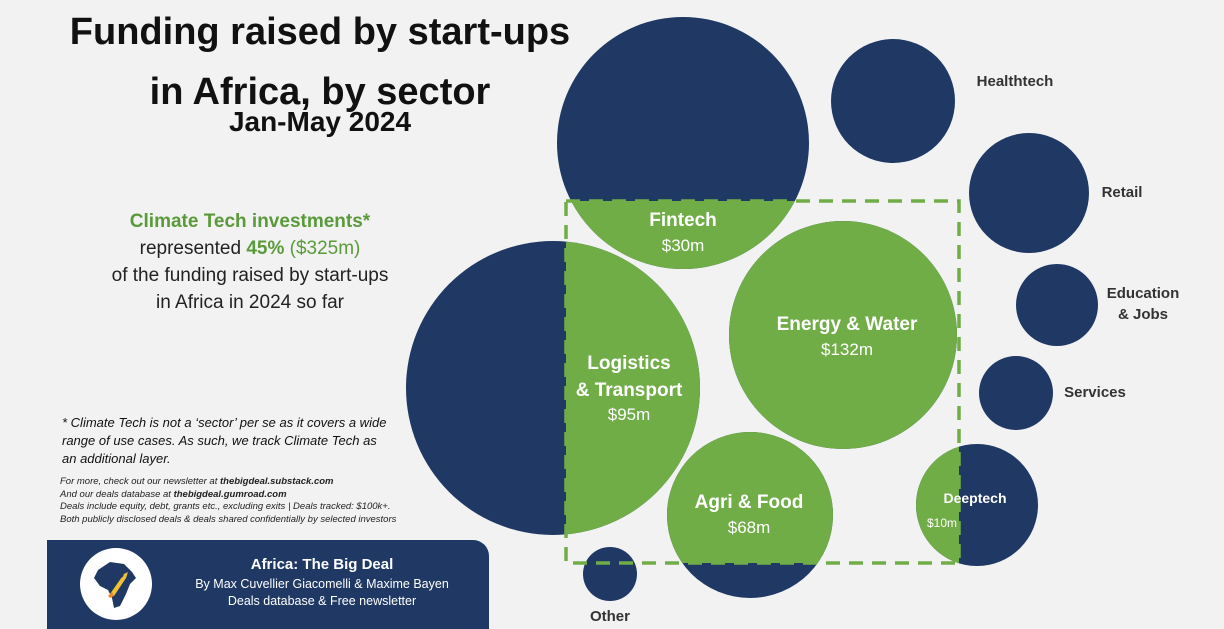 The height and width of the screenshot is (629, 1224). What do you see at coordinates (974, 498) in the screenshot?
I see `label-deeptech: Deeptech` at bounding box center [974, 498].